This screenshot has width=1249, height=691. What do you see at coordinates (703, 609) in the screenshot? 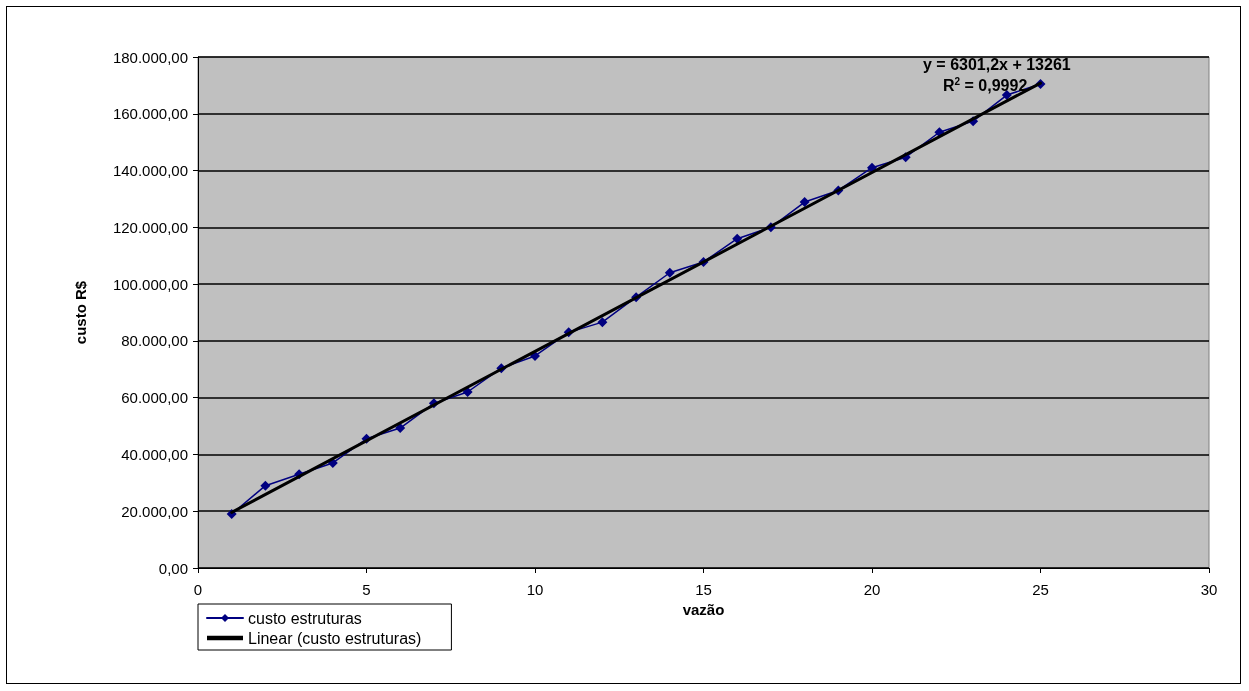
I see `x-axis-title: vazão` at bounding box center [703, 609].